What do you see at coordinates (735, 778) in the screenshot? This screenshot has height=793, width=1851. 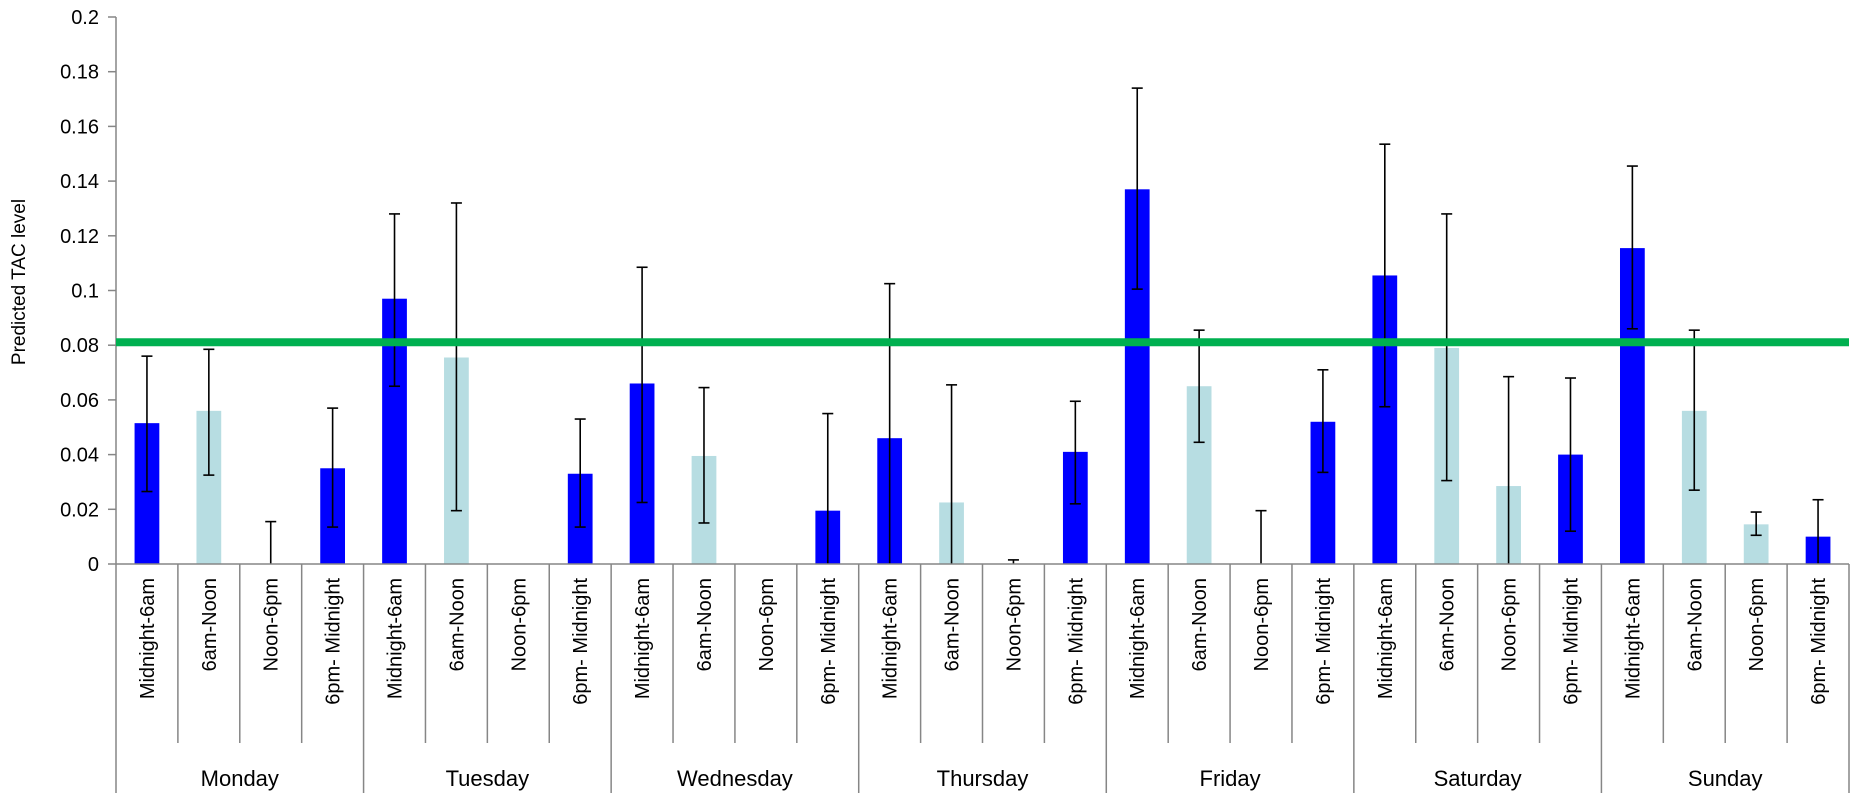 I see `day-label: Wednesday` at bounding box center [735, 778].